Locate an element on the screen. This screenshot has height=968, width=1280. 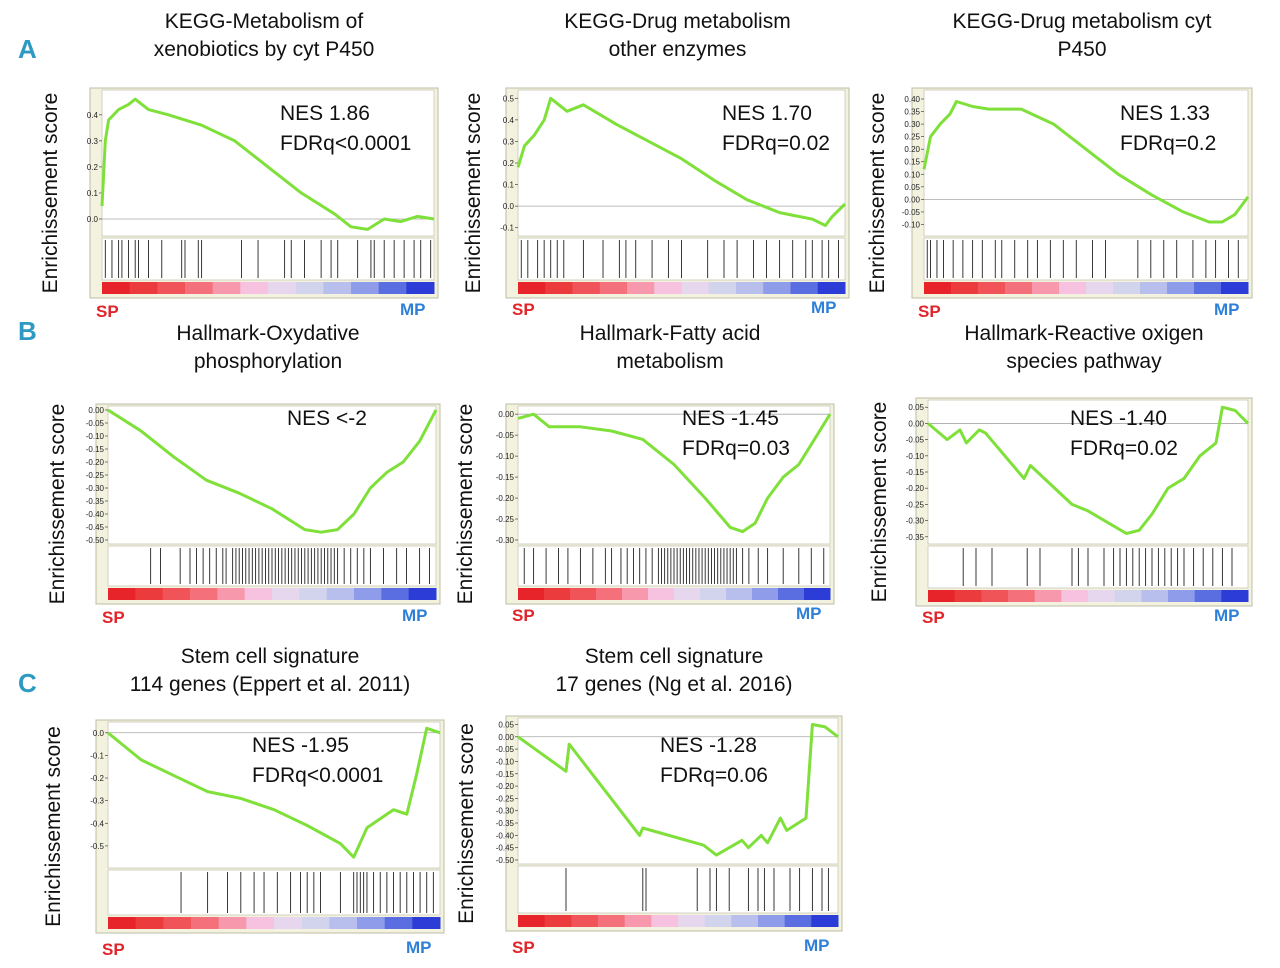
chart-title-line: P450 is located at coordinates (1081, 49).